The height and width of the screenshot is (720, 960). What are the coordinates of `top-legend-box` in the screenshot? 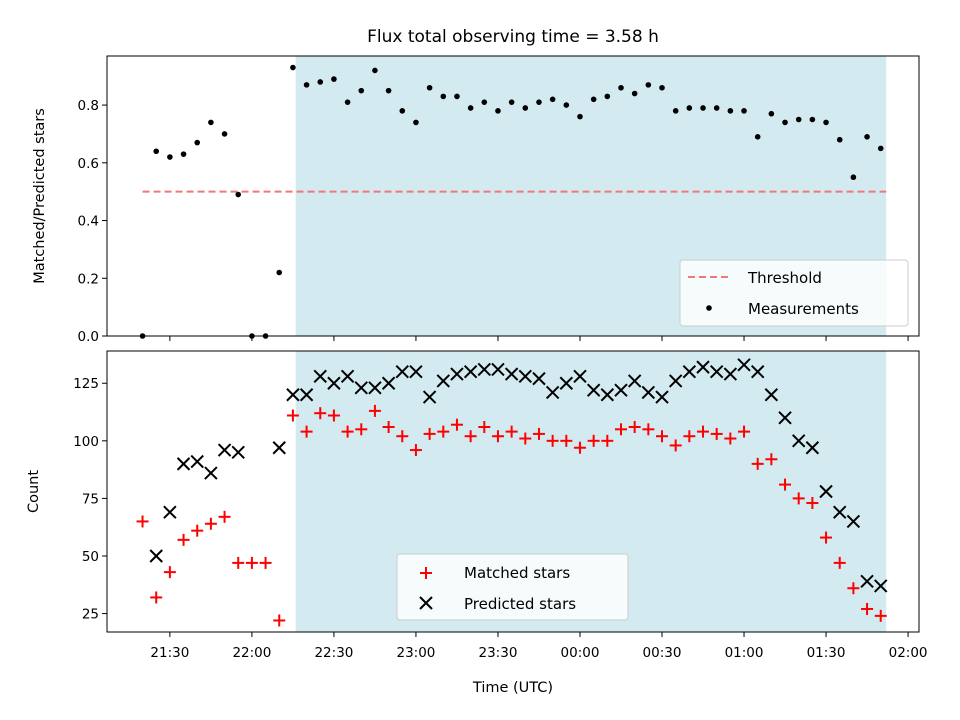 It's located at (794, 293).